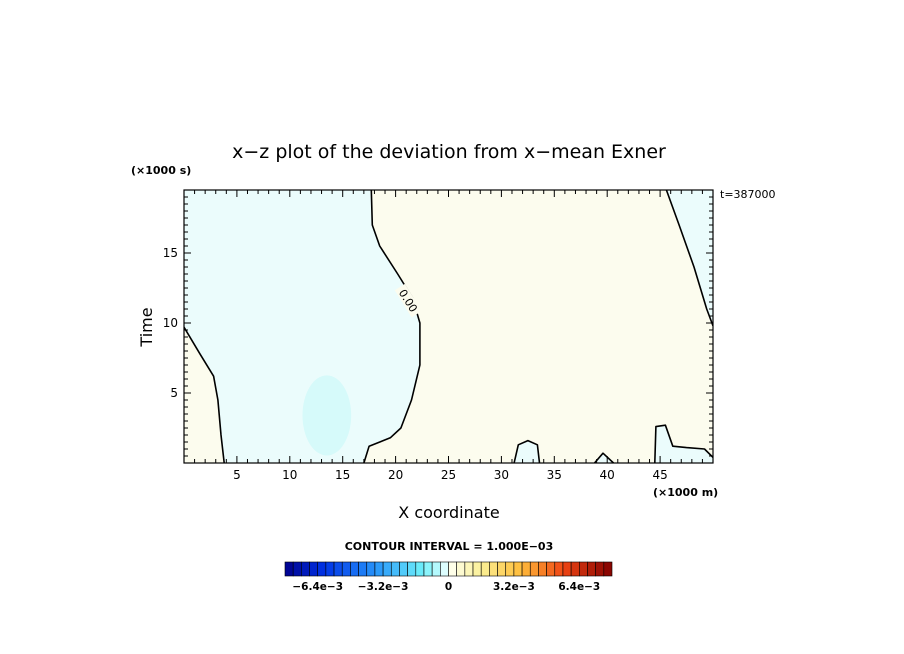  What do you see at coordinates (501, 475) in the screenshot?
I see `x-tick-label: 30` at bounding box center [501, 475].